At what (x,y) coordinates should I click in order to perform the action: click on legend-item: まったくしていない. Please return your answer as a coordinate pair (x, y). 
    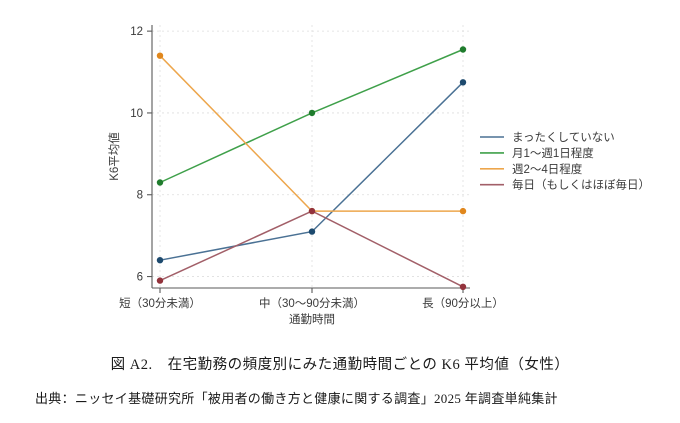
    Looking at the image, I should click on (547, 137).